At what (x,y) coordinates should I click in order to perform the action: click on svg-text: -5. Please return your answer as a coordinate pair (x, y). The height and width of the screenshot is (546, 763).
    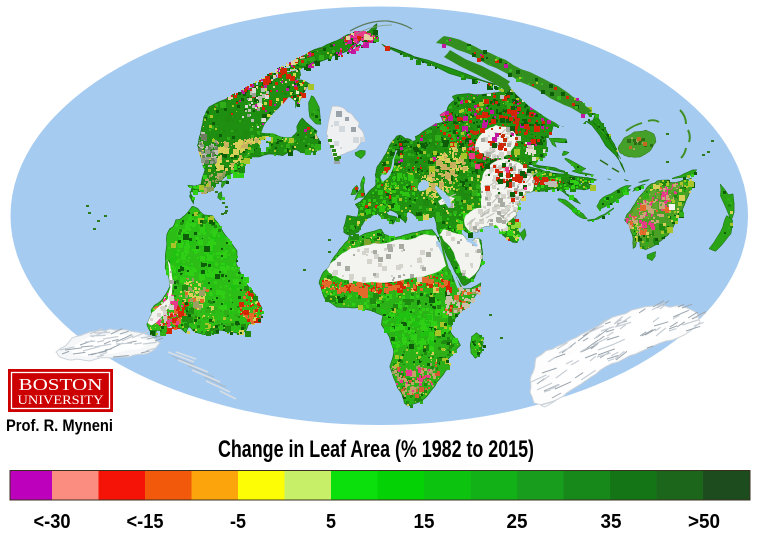
    Looking at the image, I should click on (238, 522).